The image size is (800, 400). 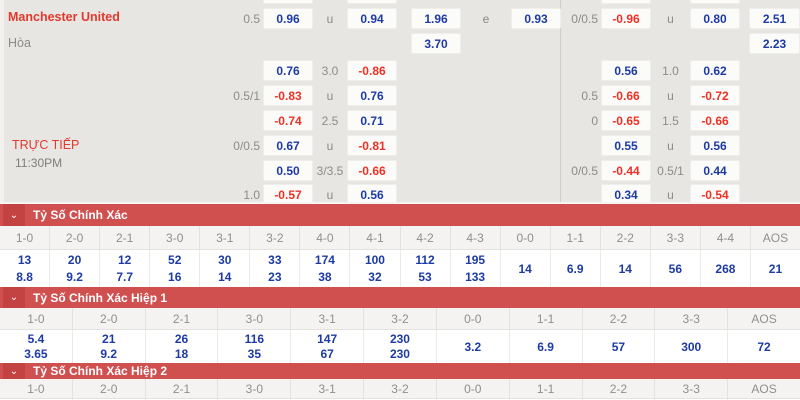 I want to click on score-odds-value: 14, so click(x=225, y=277).